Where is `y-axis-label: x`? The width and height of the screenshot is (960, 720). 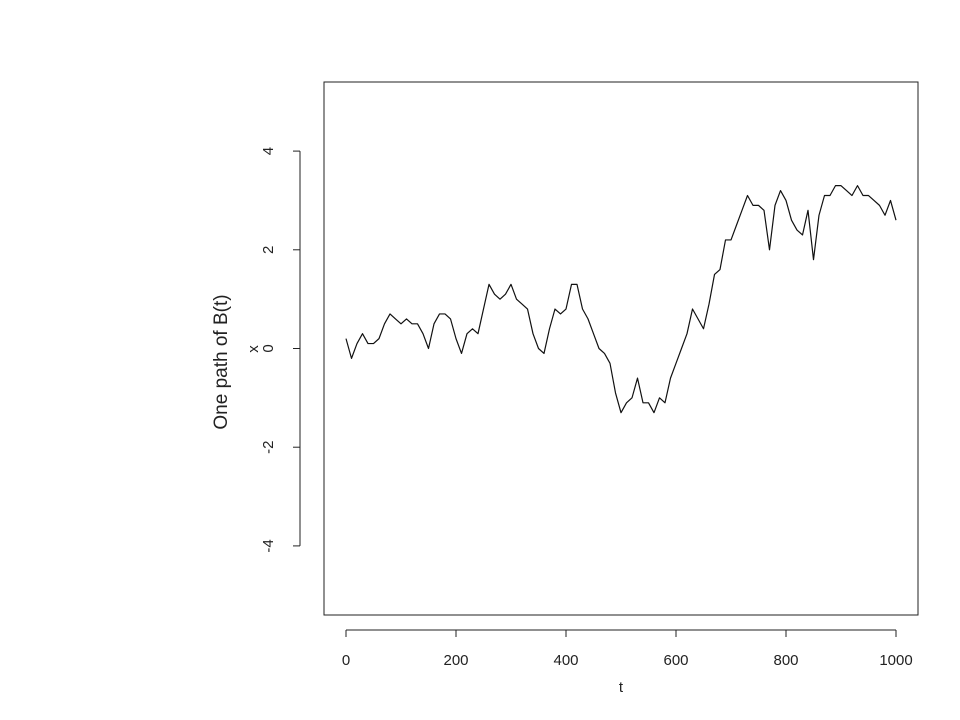 y-axis-label: x is located at coordinates (253, 349).